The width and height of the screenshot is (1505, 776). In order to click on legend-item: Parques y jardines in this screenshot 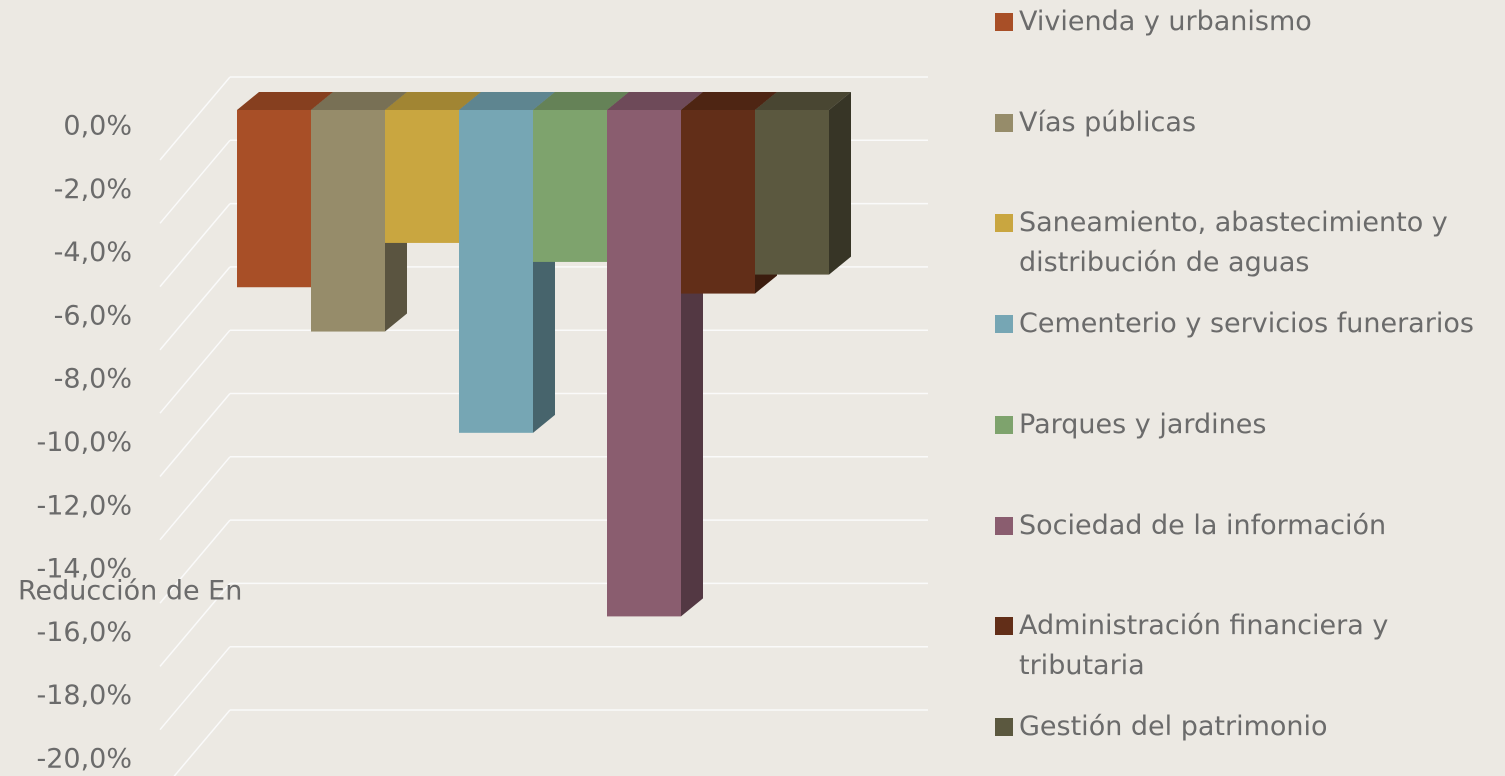, I will do `click(1247, 425)`.